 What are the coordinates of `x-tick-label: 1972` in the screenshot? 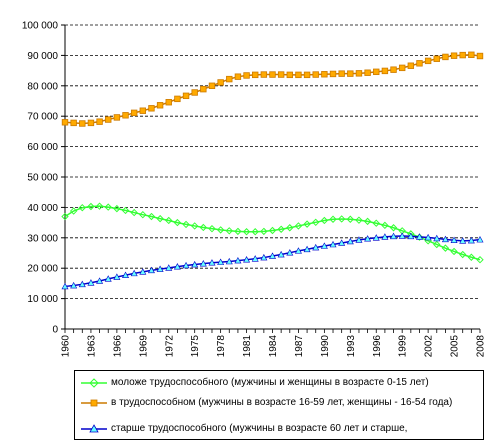 It's located at (169, 346).